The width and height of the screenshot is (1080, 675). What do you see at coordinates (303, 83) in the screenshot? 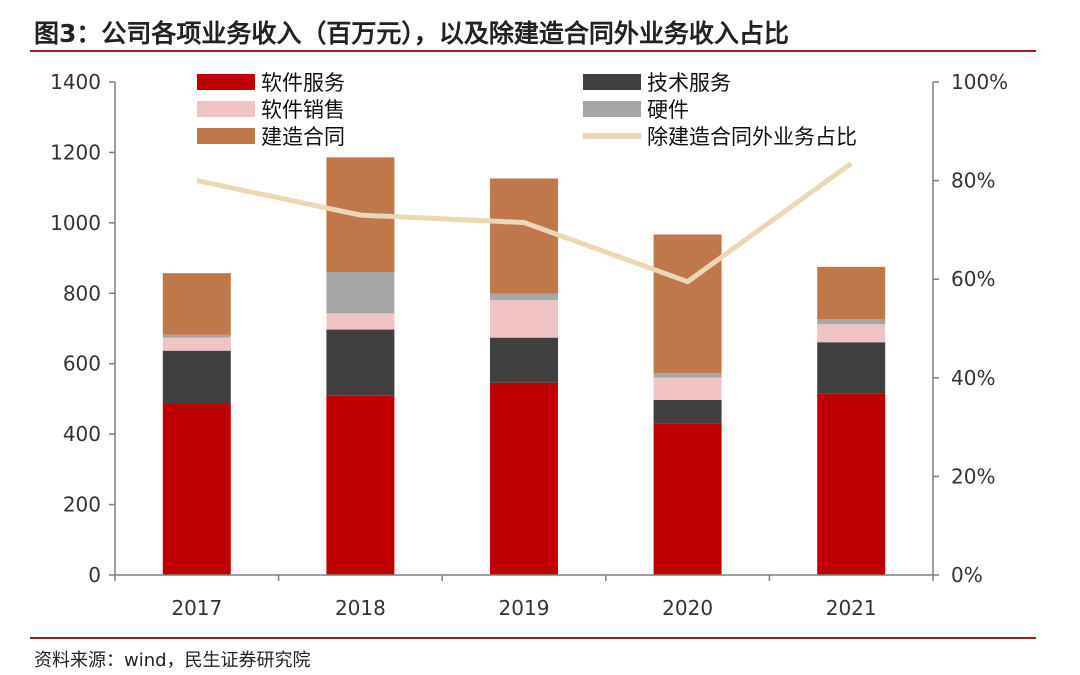
I see `legend-label: 软件服务` at bounding box center [303, 83].